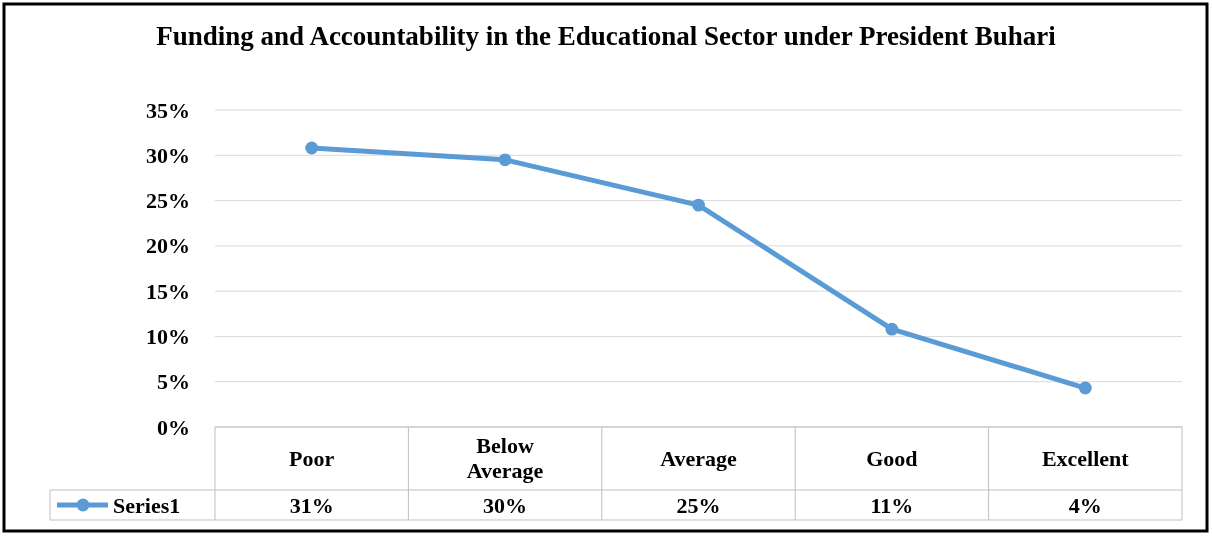  I want to click on data-label: 25%, so click(698, 505).